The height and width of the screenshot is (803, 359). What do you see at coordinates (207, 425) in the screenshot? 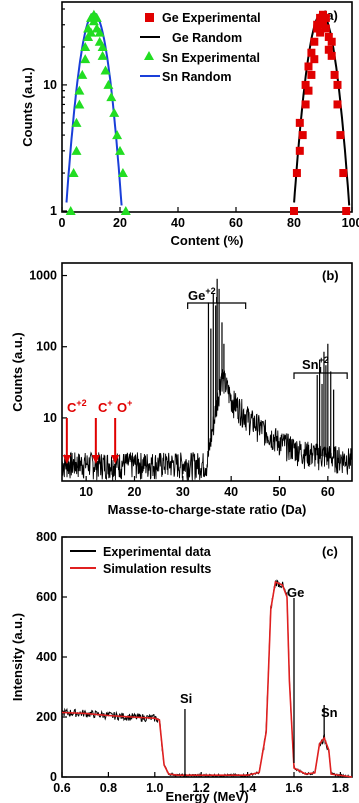
I see `mass-spectrum-trace` at bounding box center [207, 425].